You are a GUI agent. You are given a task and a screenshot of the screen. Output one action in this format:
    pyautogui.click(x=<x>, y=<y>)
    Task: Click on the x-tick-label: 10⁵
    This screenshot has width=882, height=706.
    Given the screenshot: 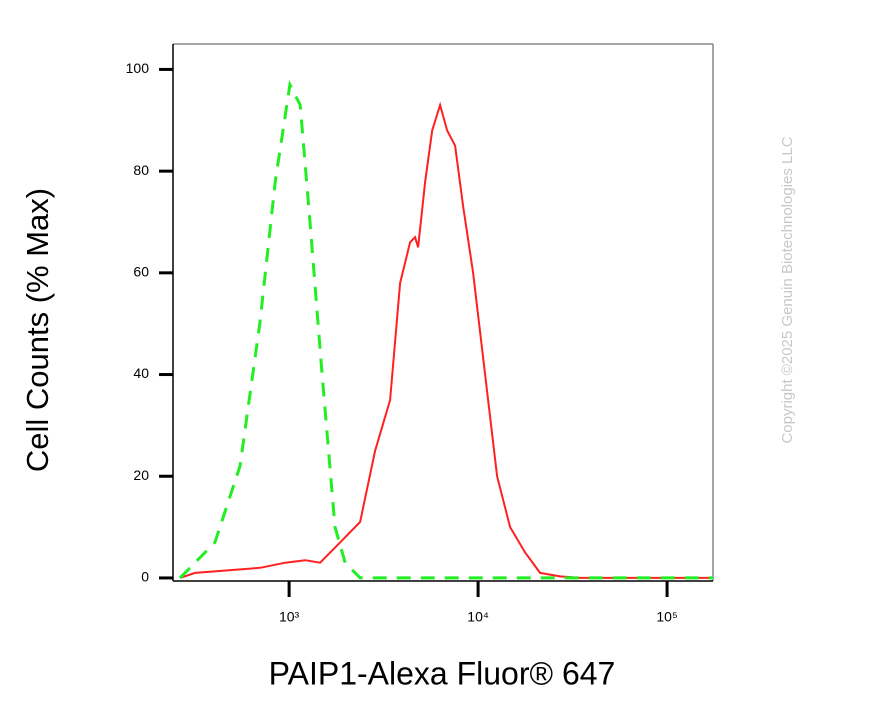 What is the action you would take?
    pyautogui.click(x=666, y=617)
    